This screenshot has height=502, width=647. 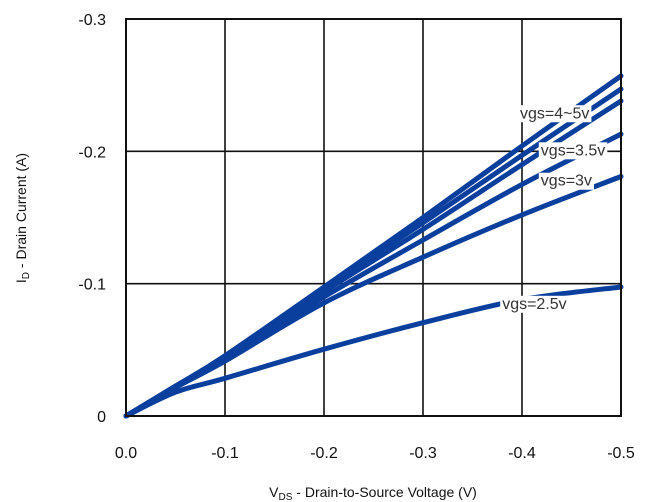 What do you see at coordinates (92, 20) in the screenshot?
I see `y-tick-label: -0.3` at bounding box center [92, 20].